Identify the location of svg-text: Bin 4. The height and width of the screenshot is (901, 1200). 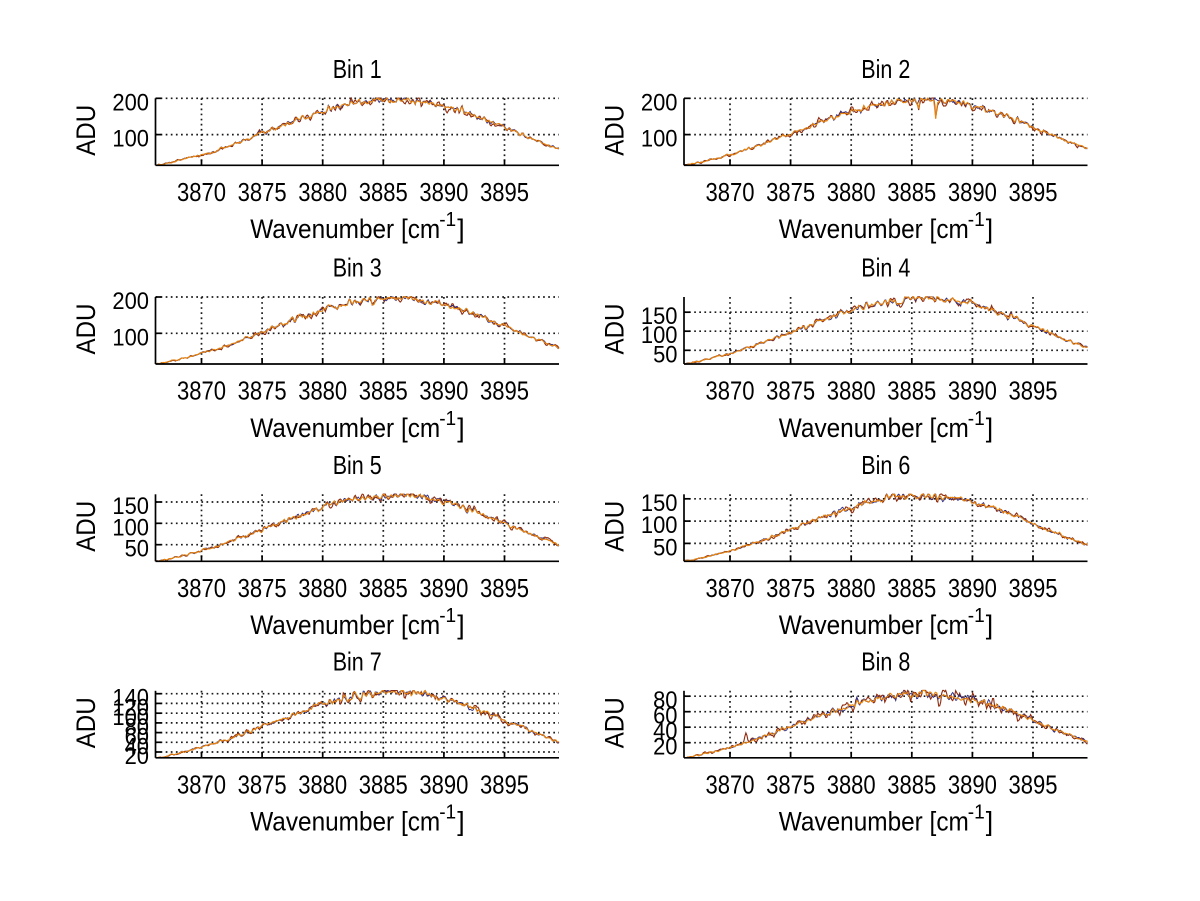
(885, 268).